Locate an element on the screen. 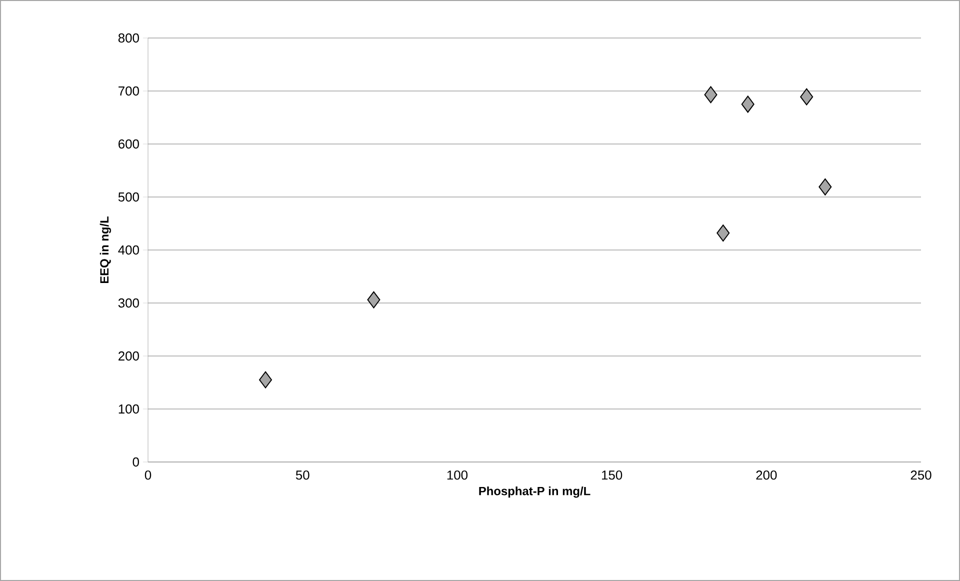  y-tick-label: 500 is located at coordinates (128, 197).